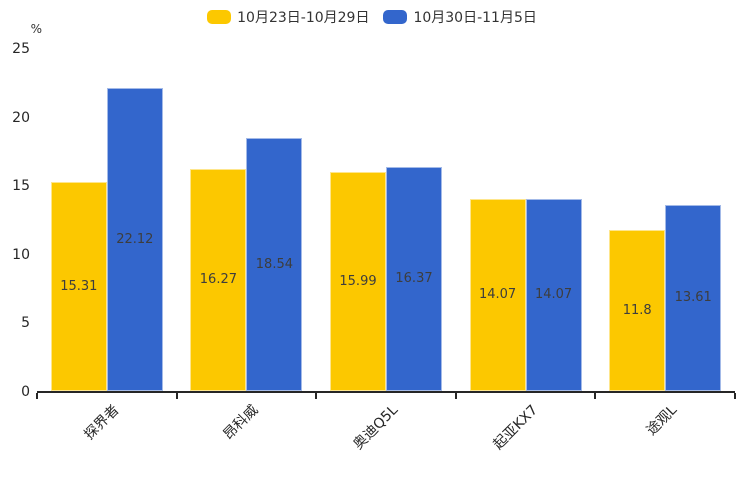 This screenshot has width=744, height=496. Describe the element at coordinates (102, 423) in the screenshot. I see `x-tick-label-探界者: 探界者` at that location.